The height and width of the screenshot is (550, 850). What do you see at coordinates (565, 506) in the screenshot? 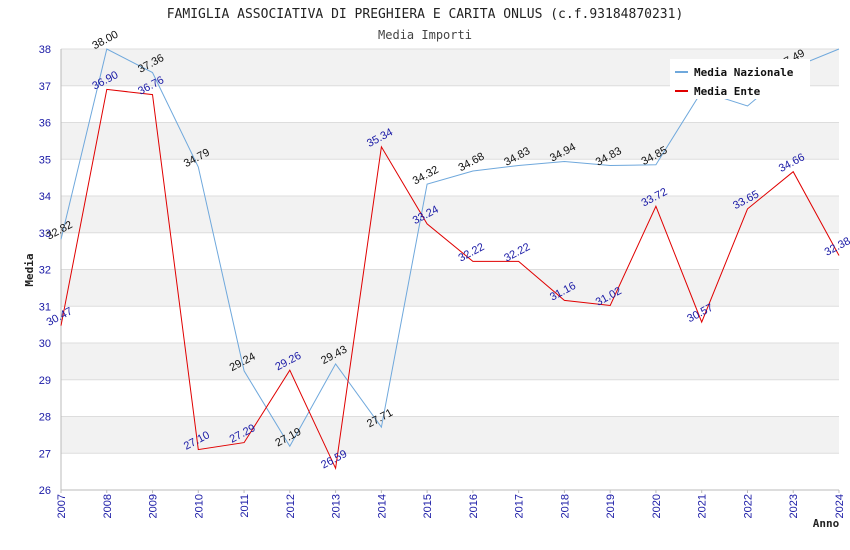
I see `x-tick-label: 2018` at bounding box center [565, 506].